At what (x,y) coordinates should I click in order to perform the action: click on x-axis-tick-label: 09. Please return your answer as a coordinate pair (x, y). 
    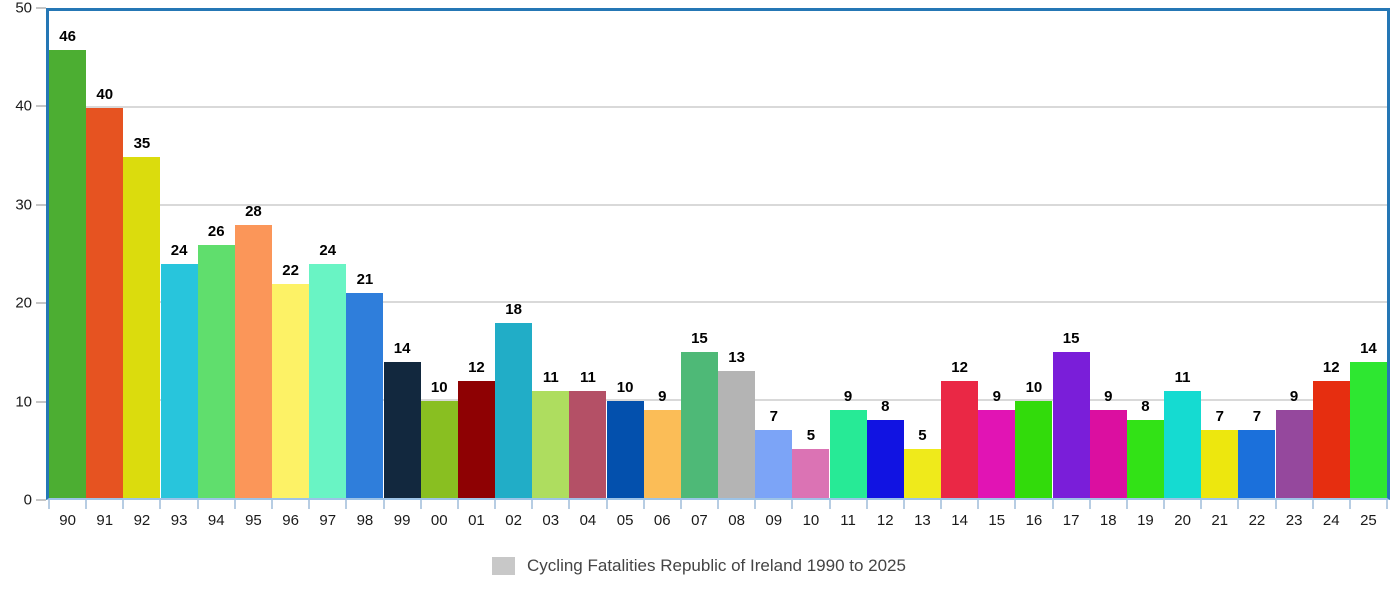
    Looking at the image, I should click on (774, 520).